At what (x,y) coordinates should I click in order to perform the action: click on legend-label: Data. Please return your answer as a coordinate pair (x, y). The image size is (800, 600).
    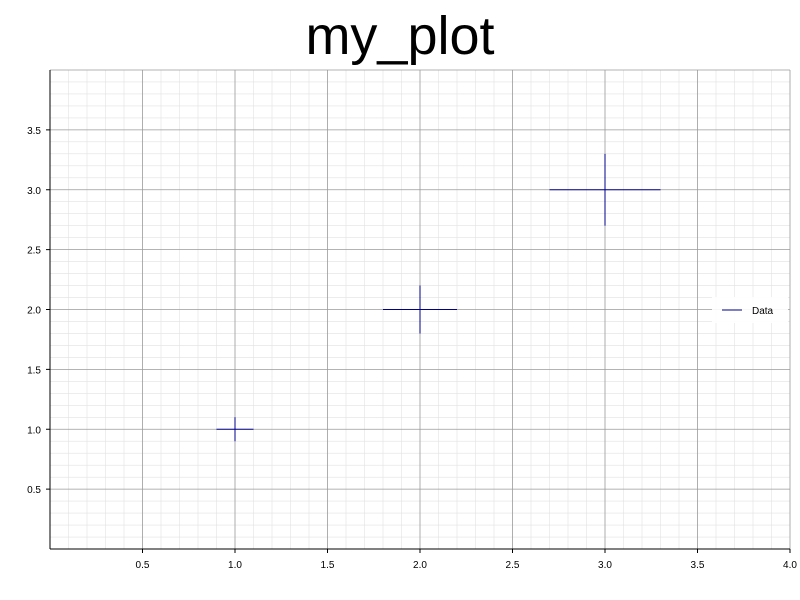
    Looking at the image, I should click on (763, 311).